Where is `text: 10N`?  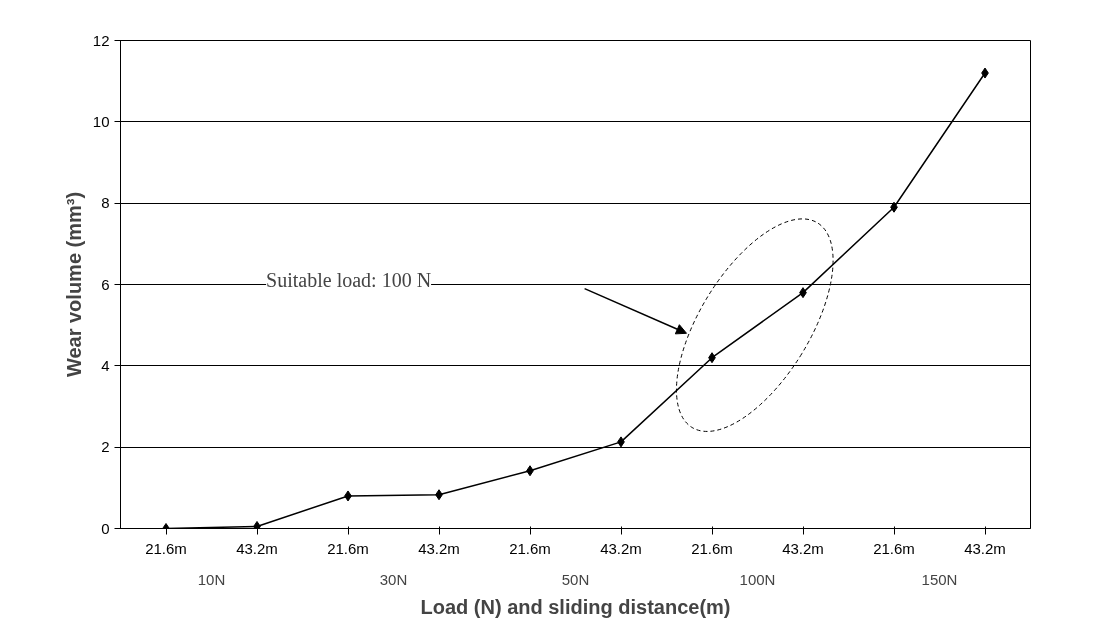
text: 10N is located at coordinates (211, 579).